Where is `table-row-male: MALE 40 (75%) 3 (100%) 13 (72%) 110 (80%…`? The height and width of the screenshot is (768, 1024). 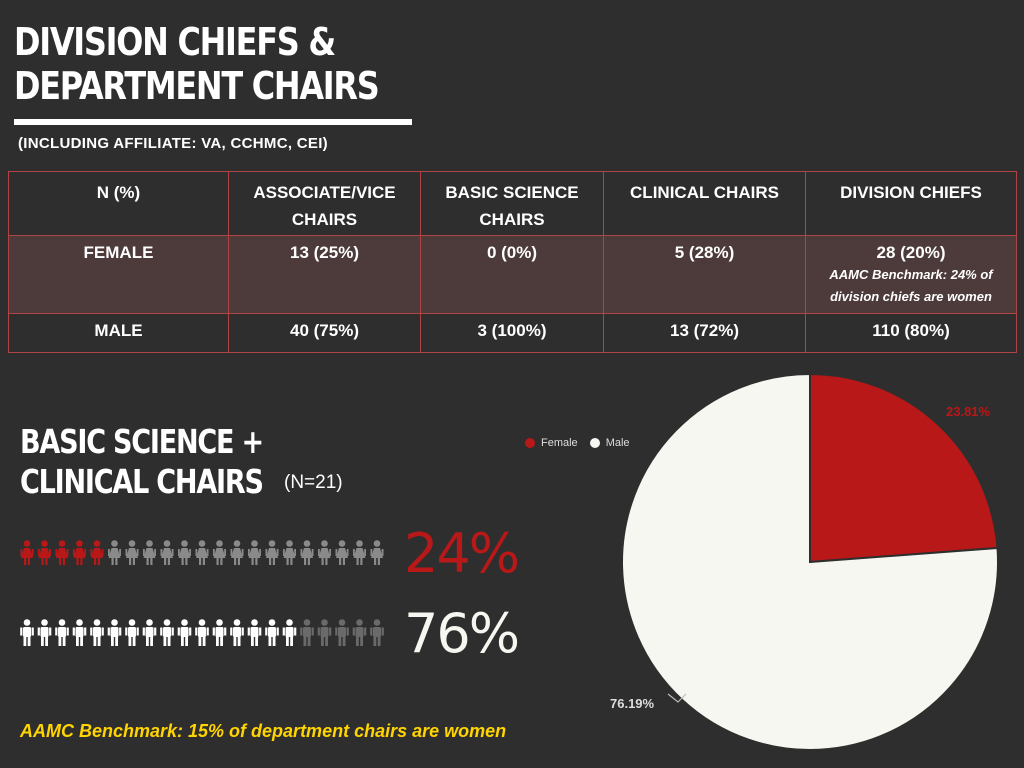 table-row-male: MALE 40 (75%) 3 (100%) 13 (72%) 110 (80%… is located at coordinates (512, 333).